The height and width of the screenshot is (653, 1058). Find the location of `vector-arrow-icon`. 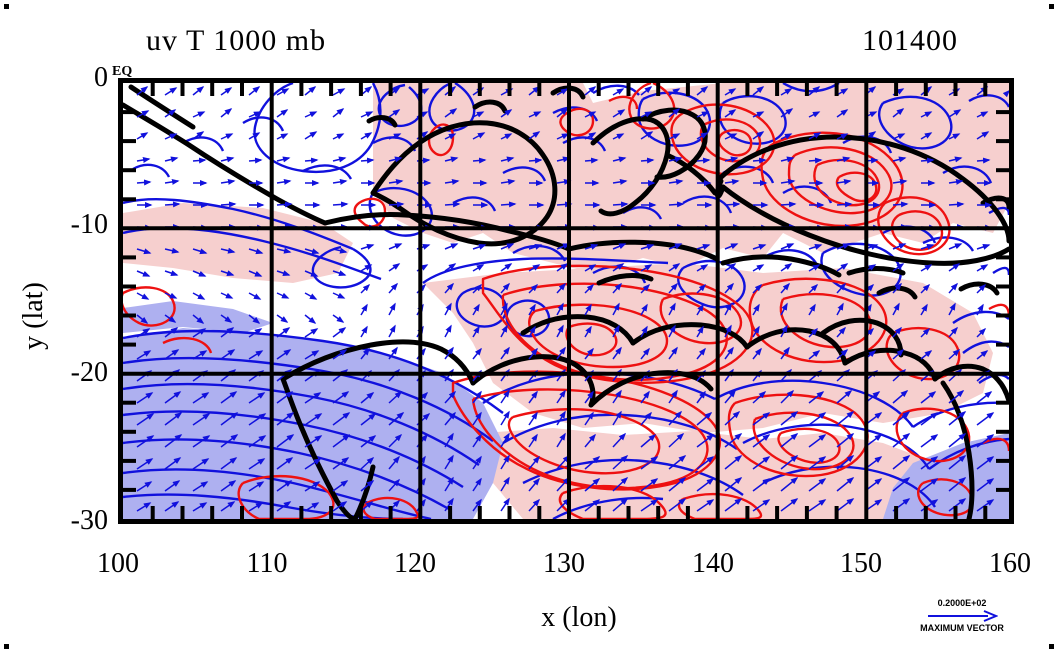

vector-arrow-icon is located at coordinates (963, 616).